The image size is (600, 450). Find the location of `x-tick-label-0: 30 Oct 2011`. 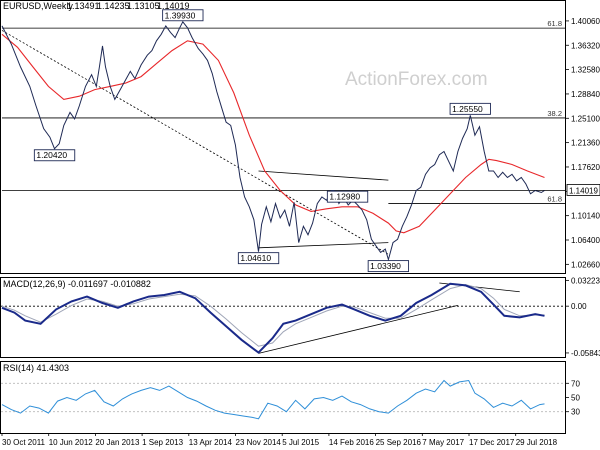

x-tick-label-0: 30 Oct 2011 is located at coordinates (24, 442).